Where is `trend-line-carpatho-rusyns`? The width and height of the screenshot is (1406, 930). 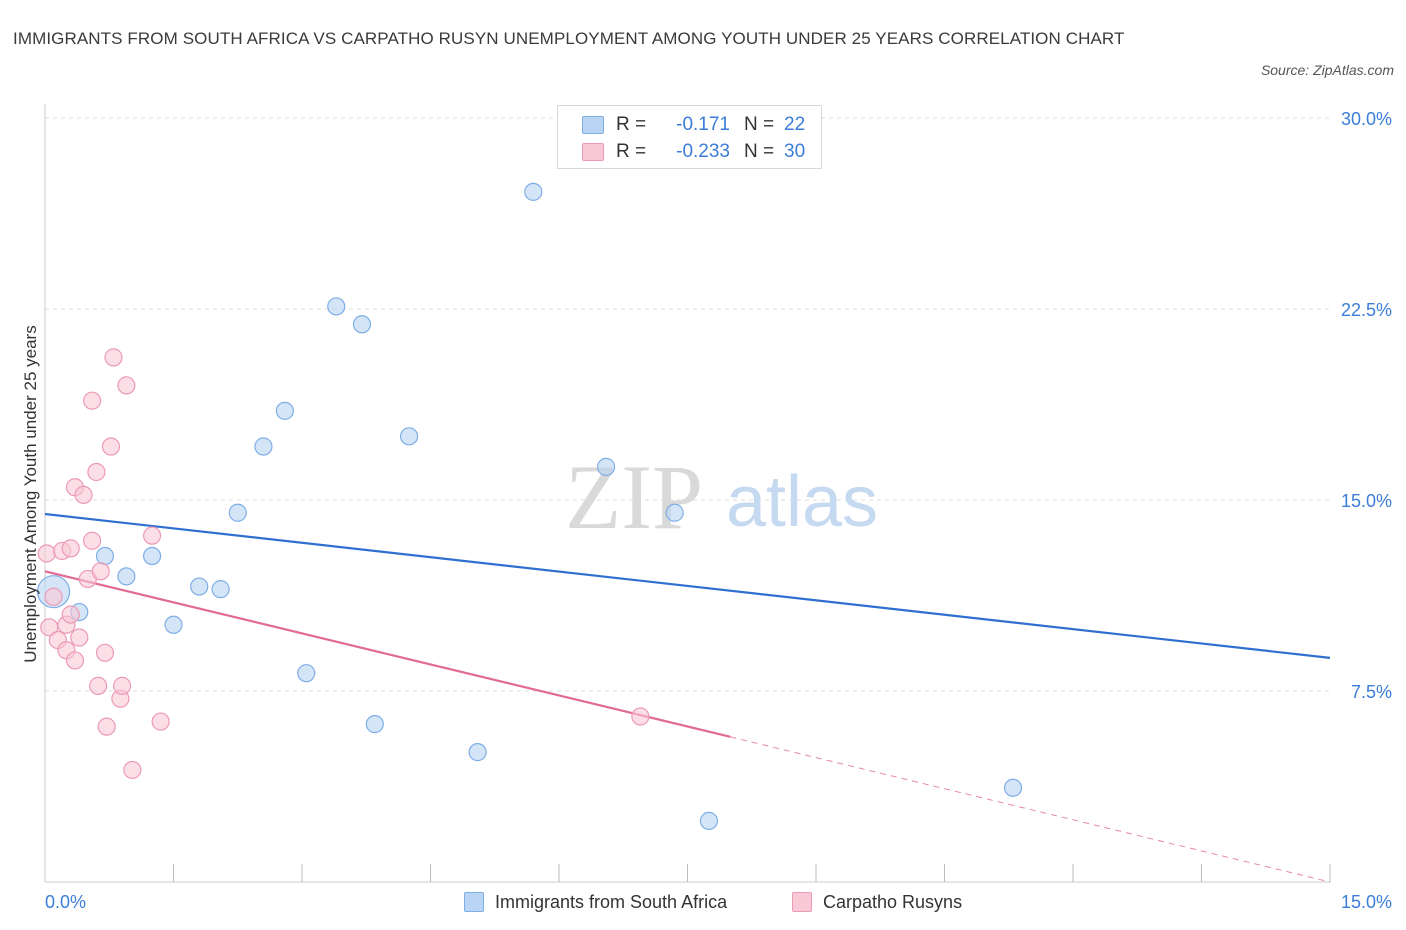 trend-line-carpatho-rusyns is located at coordinates (387, 654).